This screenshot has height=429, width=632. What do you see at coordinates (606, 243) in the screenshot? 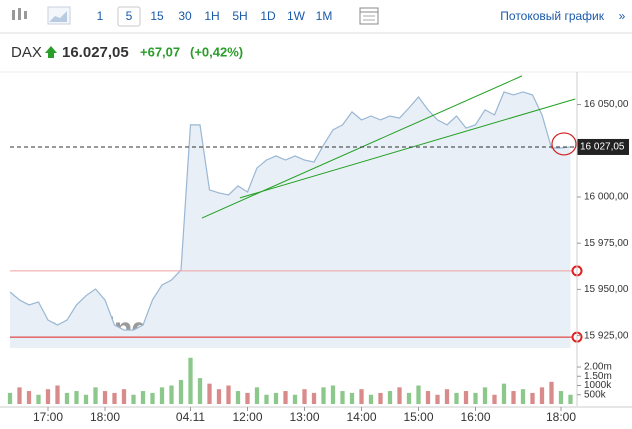
I see `y-tick-label: 15 975,00` at bounding box center [606, 243].